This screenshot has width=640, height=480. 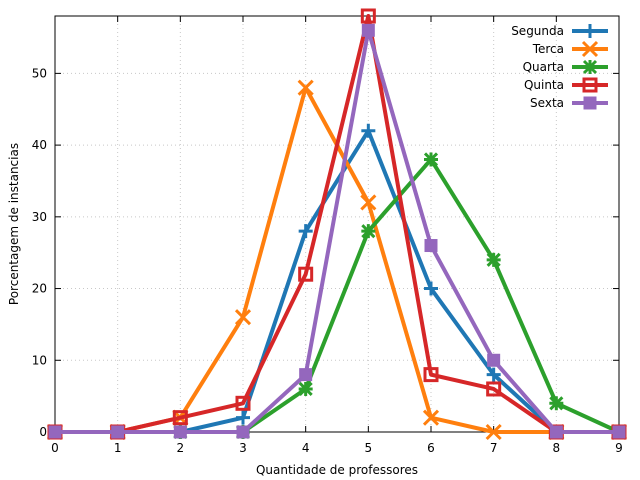 What do you see at coordinates (306, 448) in the screenshot?
I see `x-tick-label: 4` at bounding box center [306, 448].